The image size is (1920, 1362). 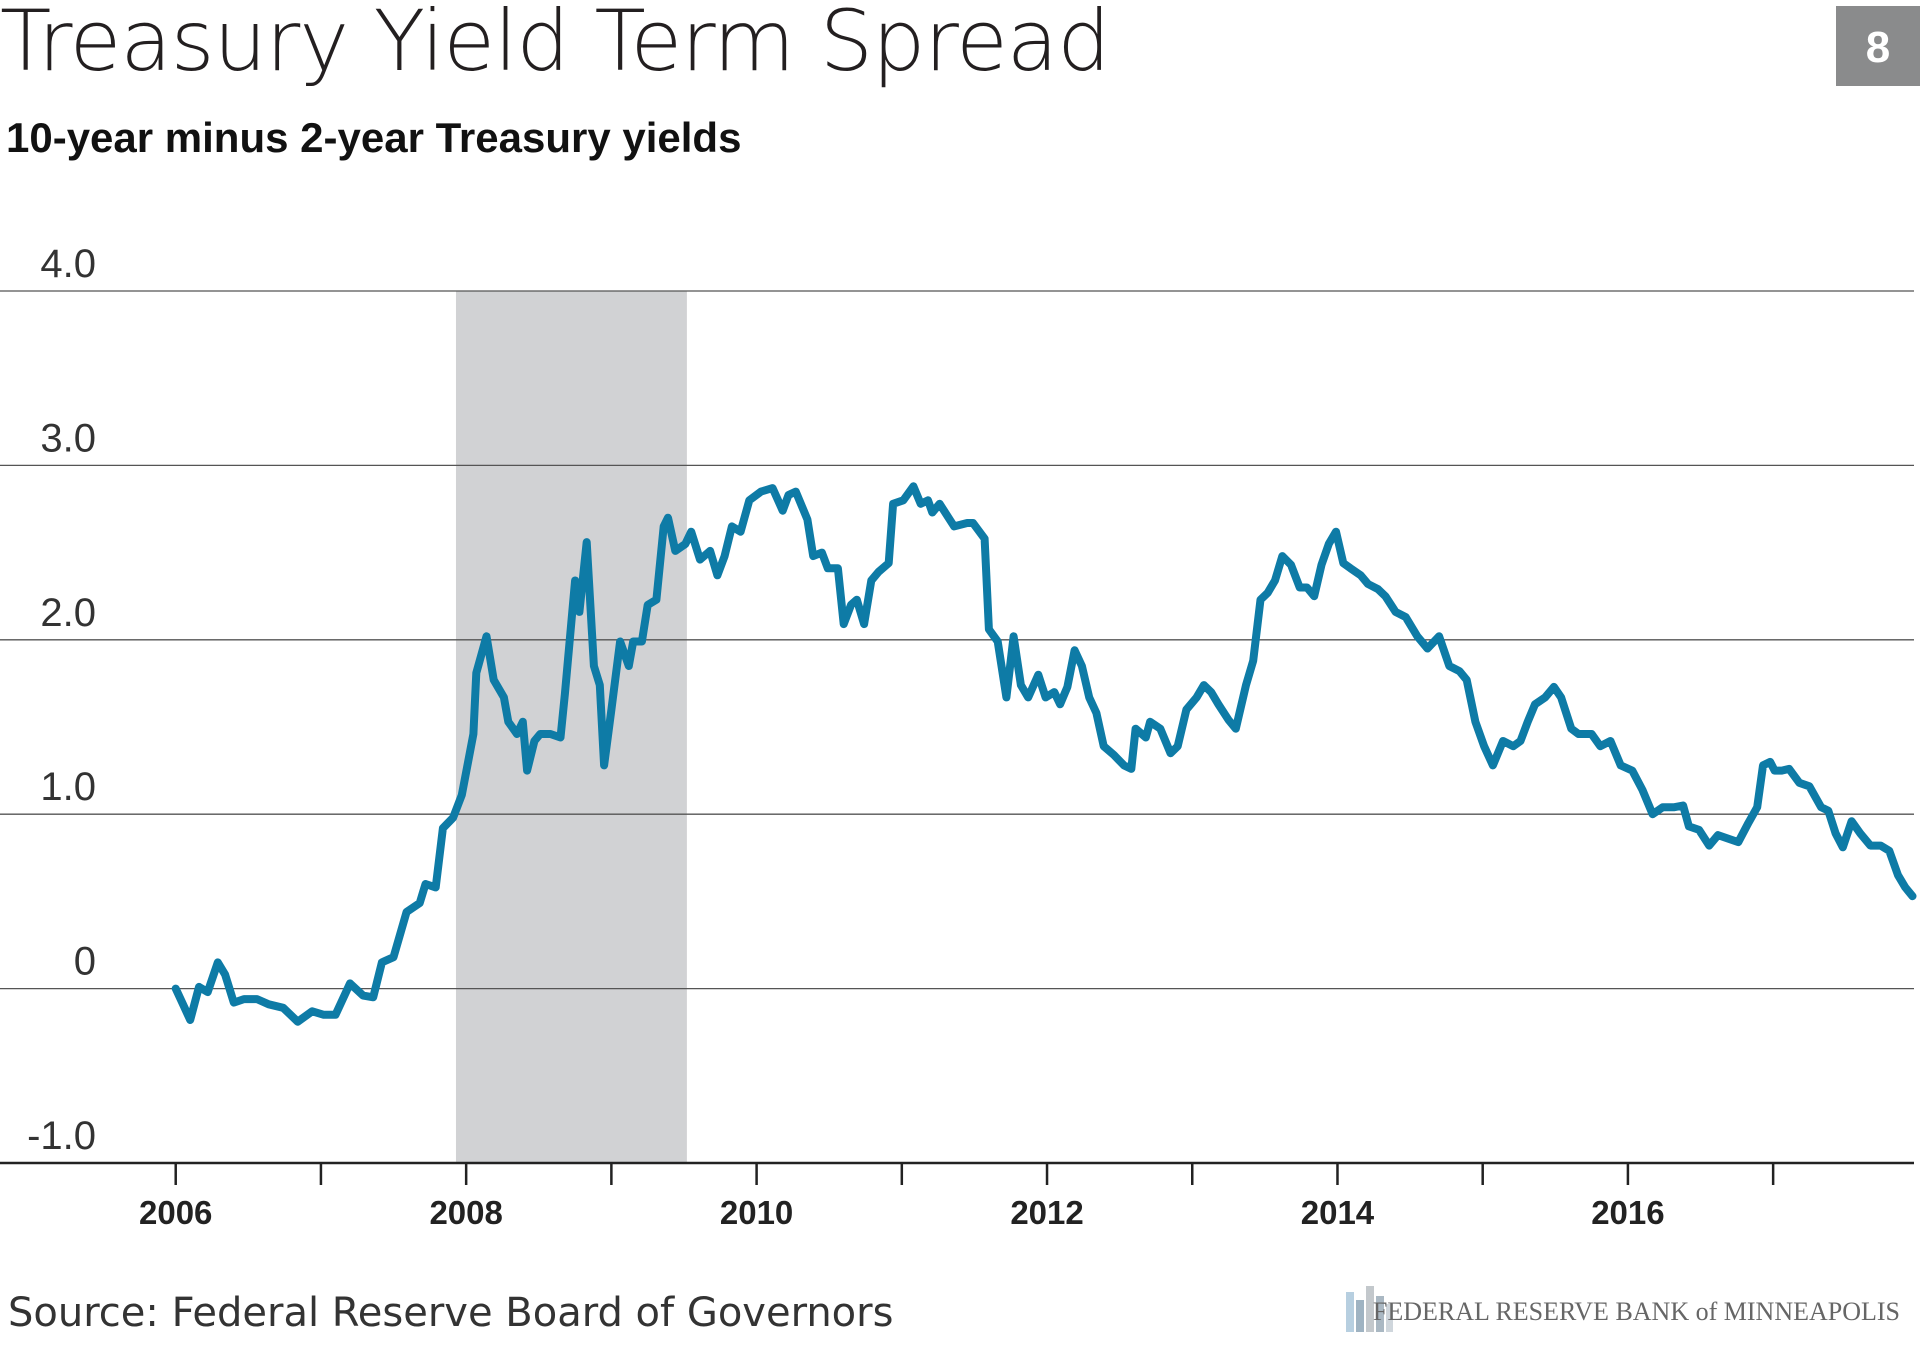 What do you see at coordinates (571, 727) in the screenshot?
I see `recession-band` at bounding box center [571, 727].